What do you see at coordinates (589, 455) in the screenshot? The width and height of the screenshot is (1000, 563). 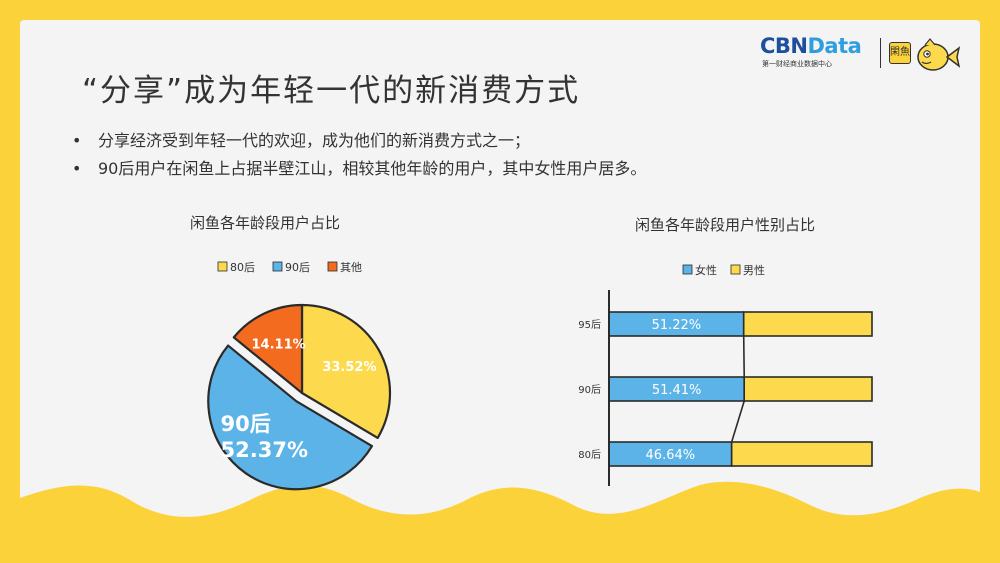 I see `category-label: 80后` at bounding box center [589, 455].